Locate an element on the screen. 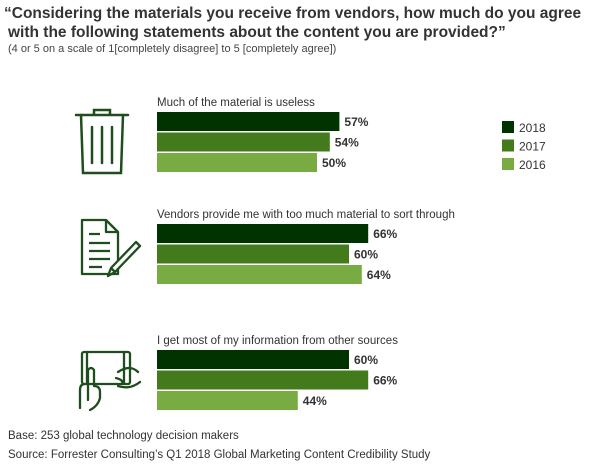 The image size is (600, 464). data-label: 64% is located at coordinates (379, 275).